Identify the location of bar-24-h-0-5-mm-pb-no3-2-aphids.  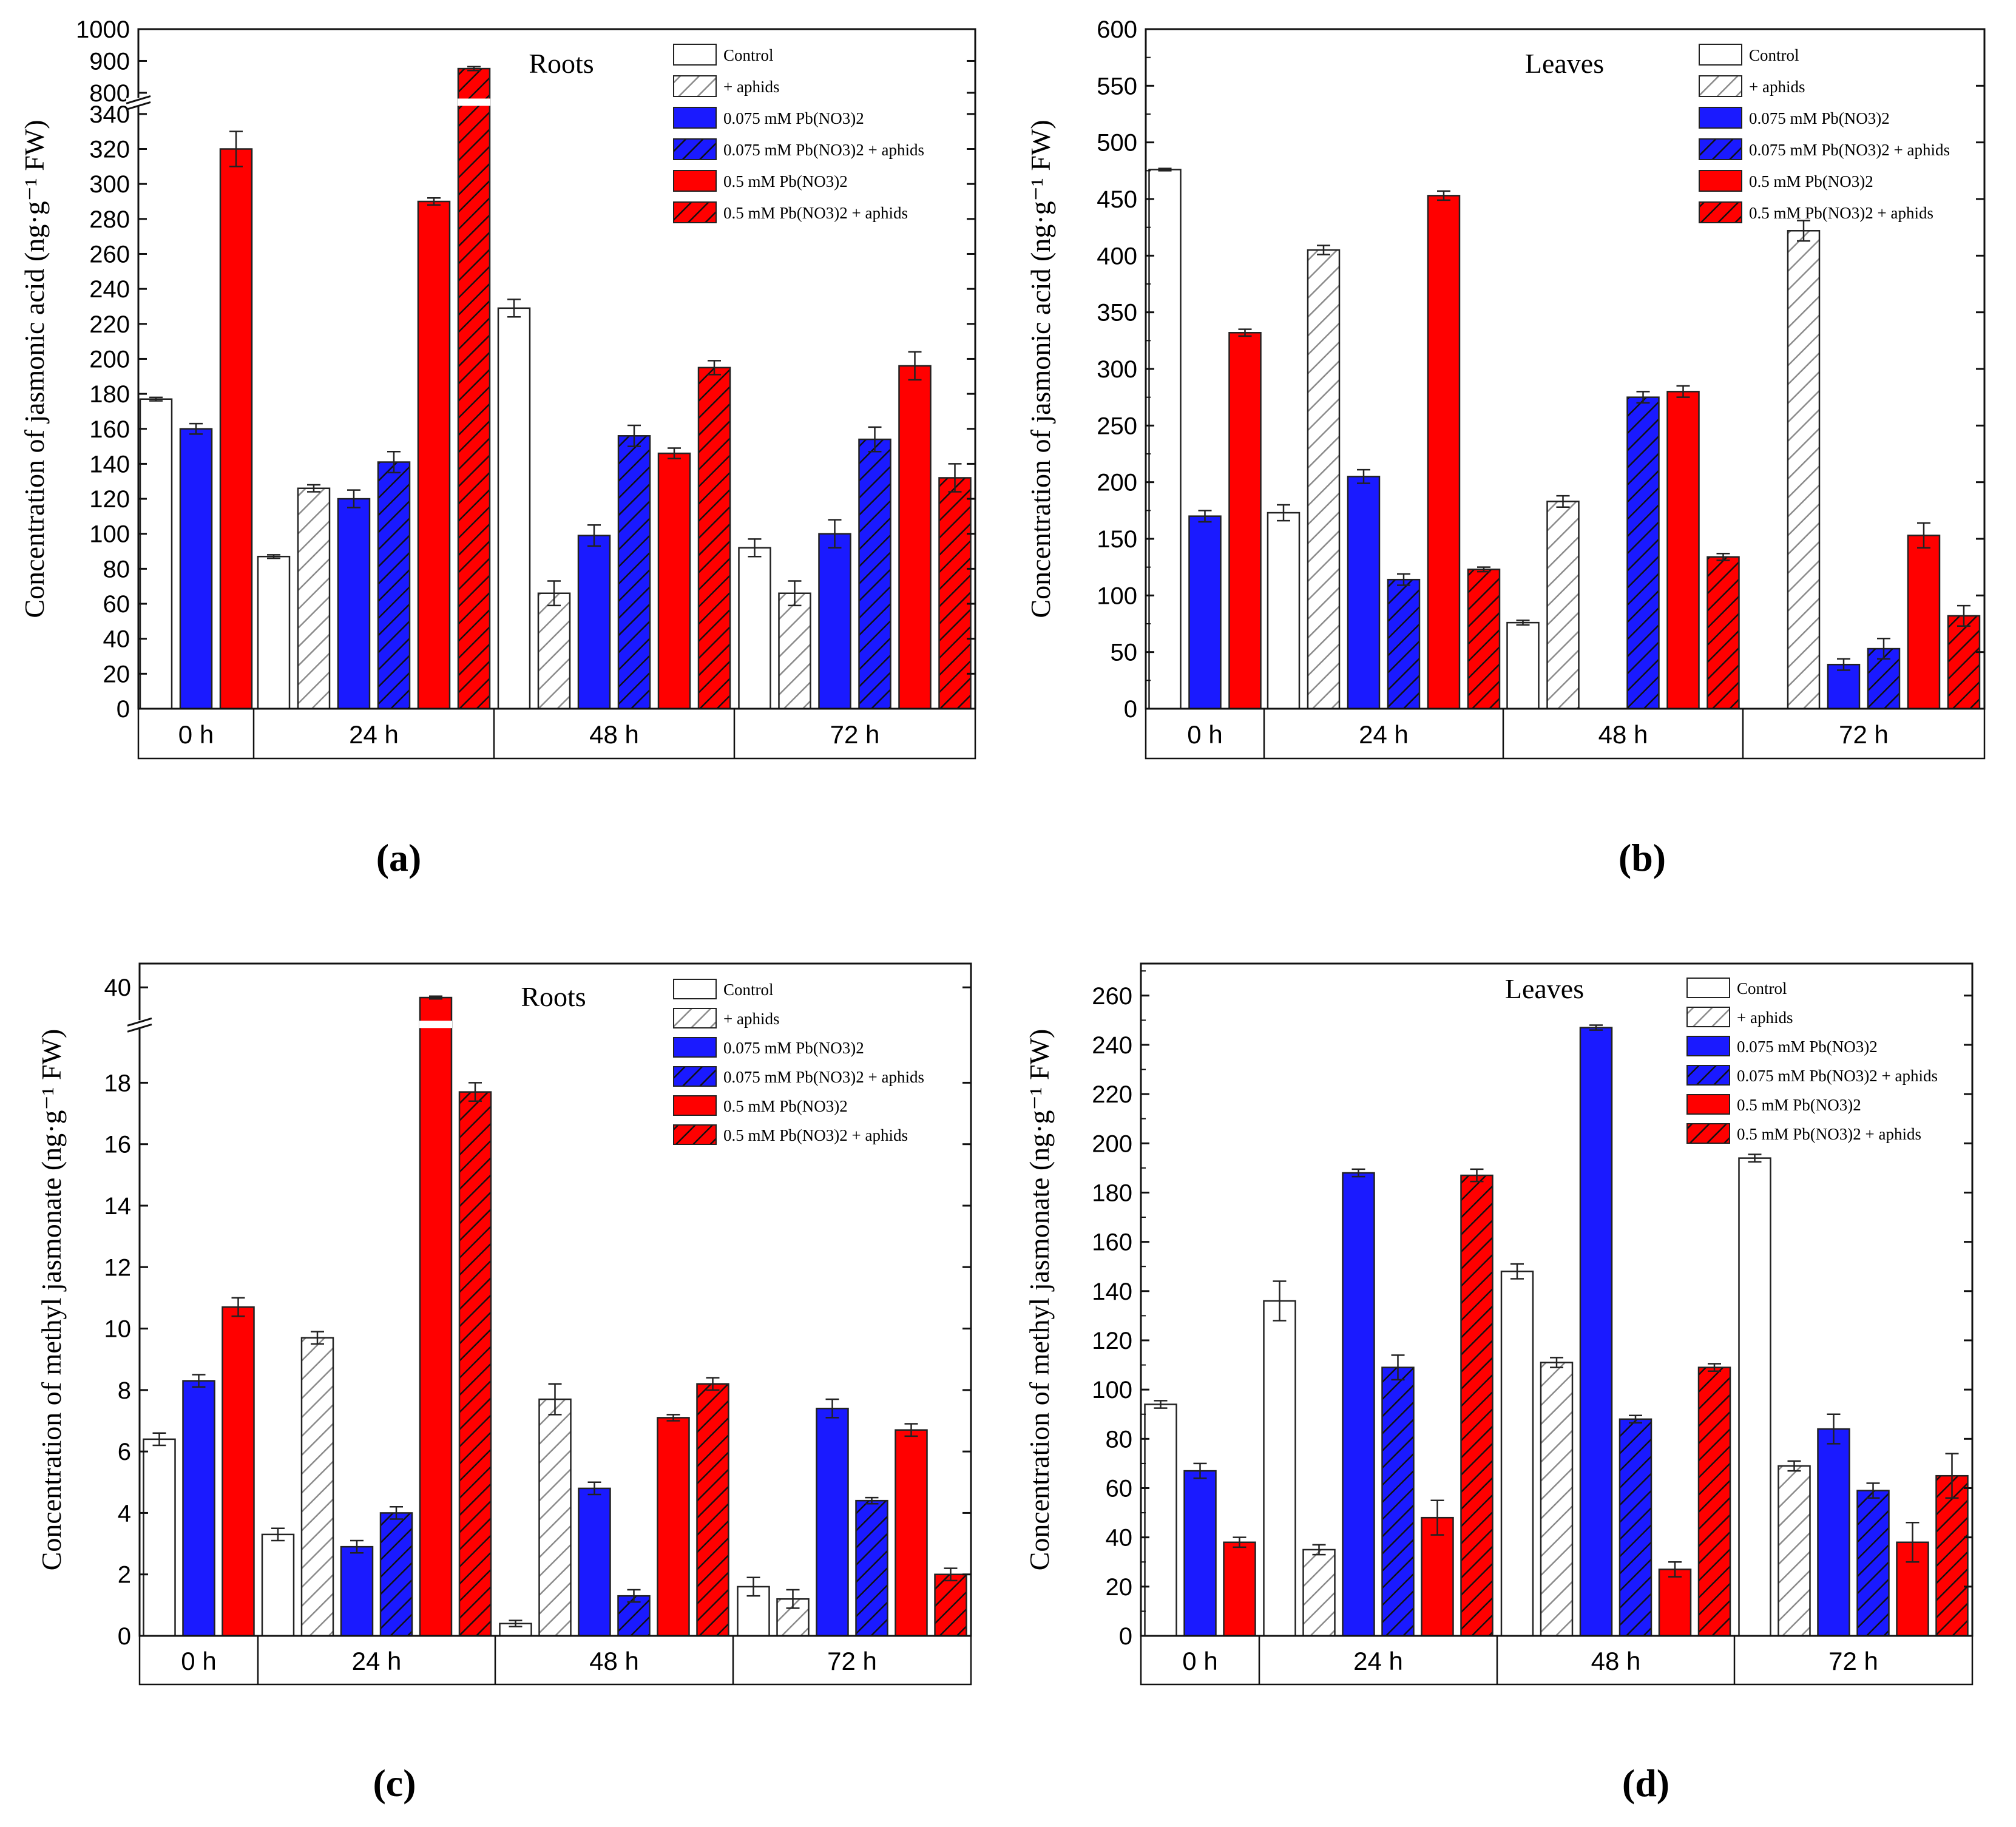
(475, 1364).